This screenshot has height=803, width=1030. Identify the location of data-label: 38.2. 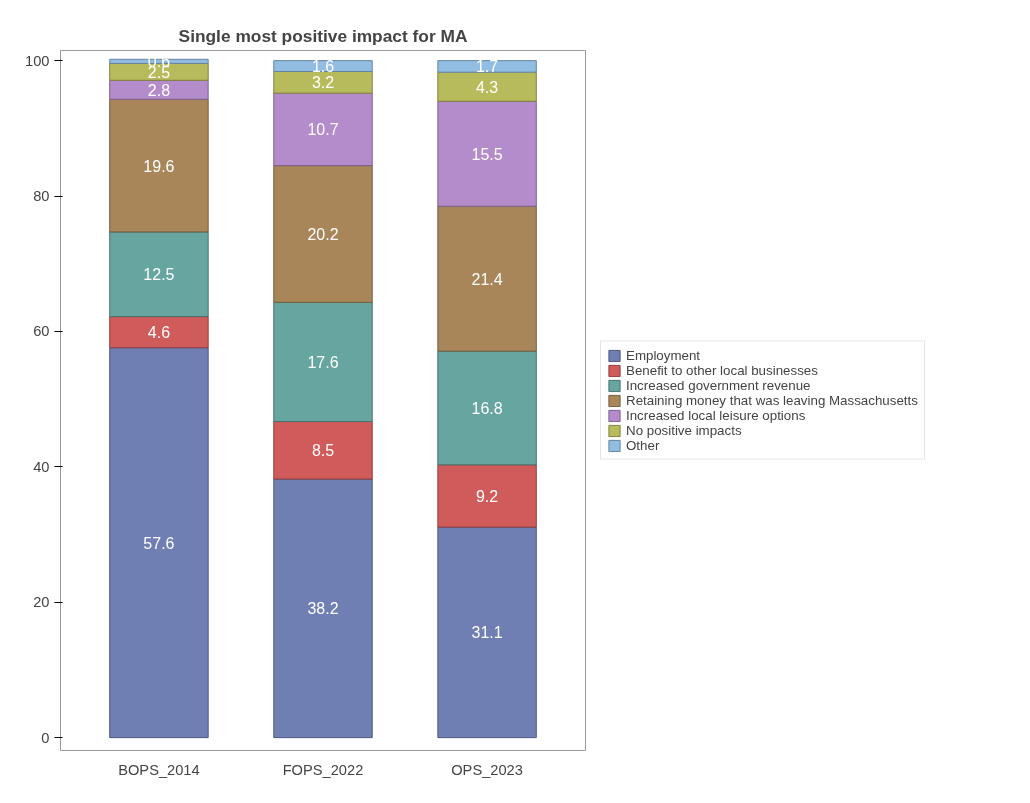
(323, 609).